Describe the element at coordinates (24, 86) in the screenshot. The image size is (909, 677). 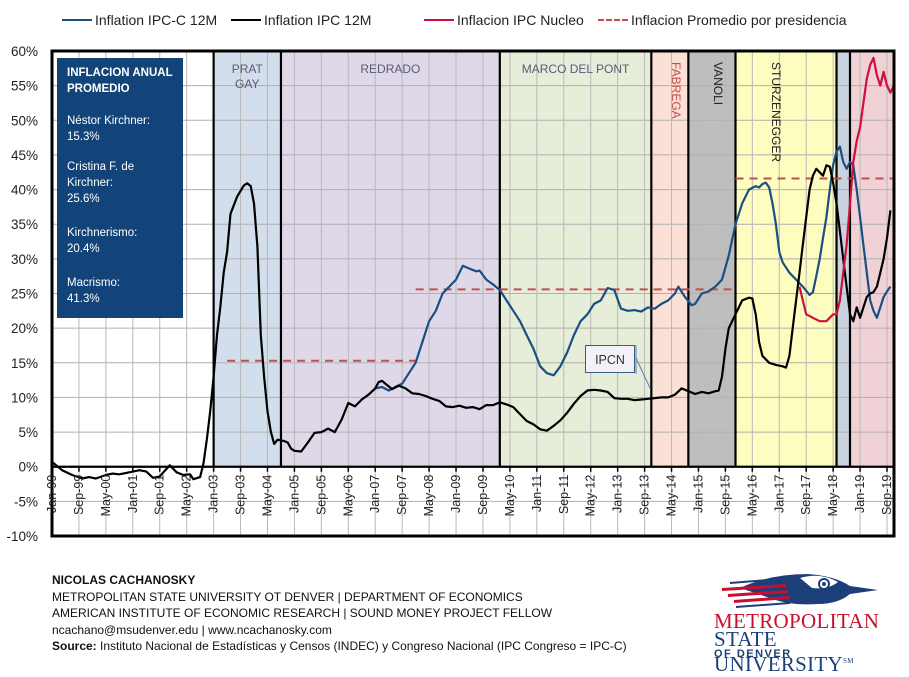
I see `y-tick-label: 55%` at that location.